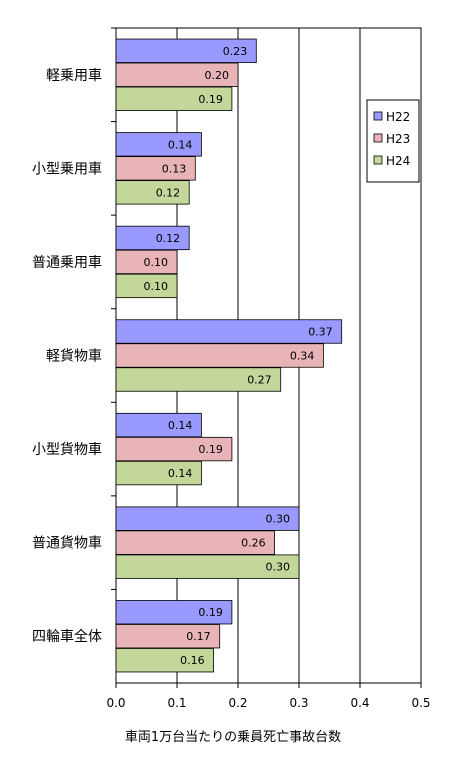 The image size is (466, 774). What do you see at coordinates (420, 703) in the screenshot?
I see `x-tick-label: 0.5` at bounding box center [420, 703].